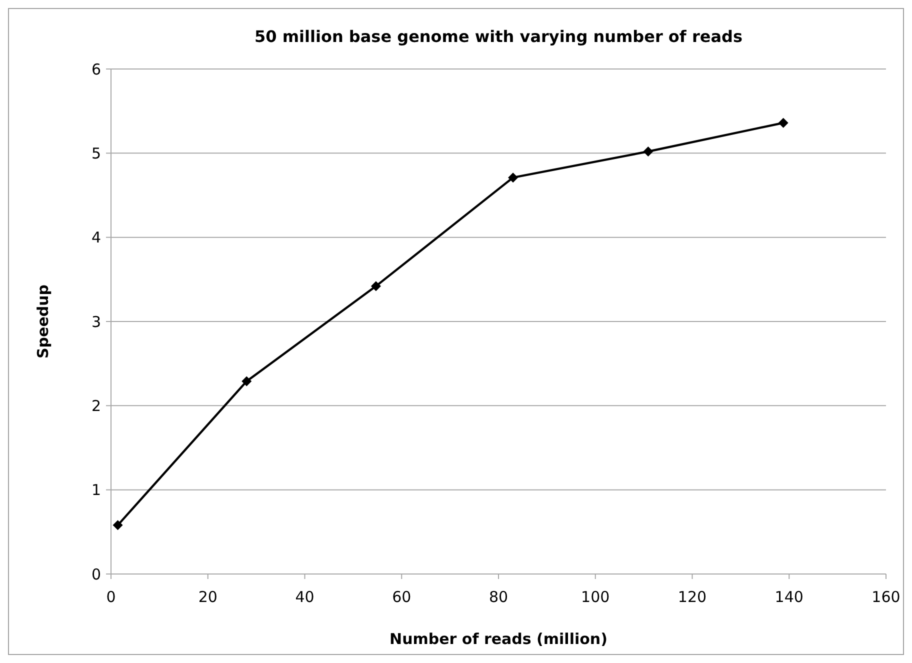 The image size is (912, 663). Describe the element at coordinates (499, 639) in the screenshot. I see `x-axis-title: Number of reads (million)` at that location.